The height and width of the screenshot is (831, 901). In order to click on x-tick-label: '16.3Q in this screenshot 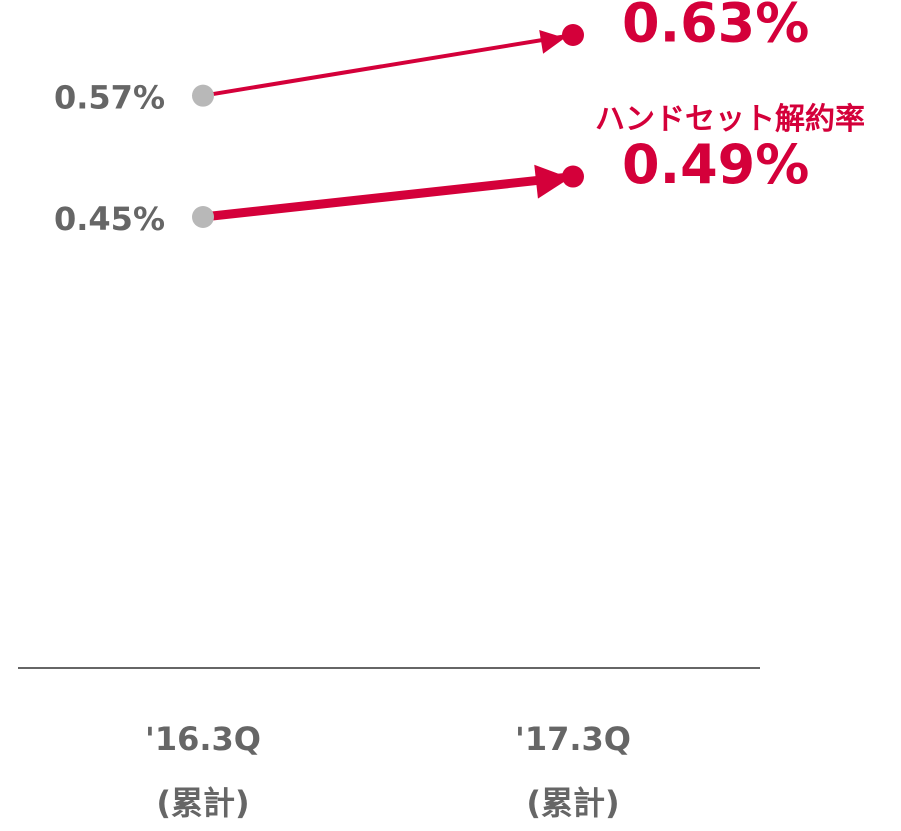, I will do `click(203, 739)`.